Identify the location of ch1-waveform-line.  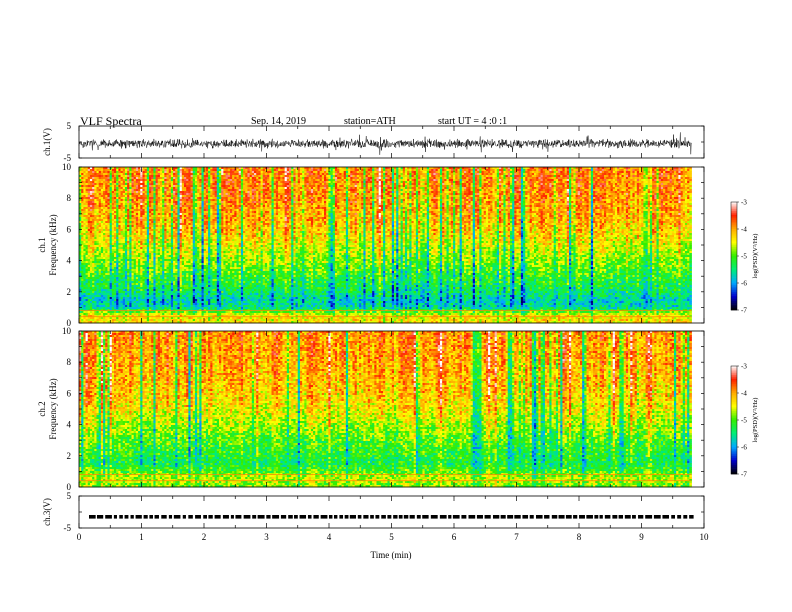
(385, 143).